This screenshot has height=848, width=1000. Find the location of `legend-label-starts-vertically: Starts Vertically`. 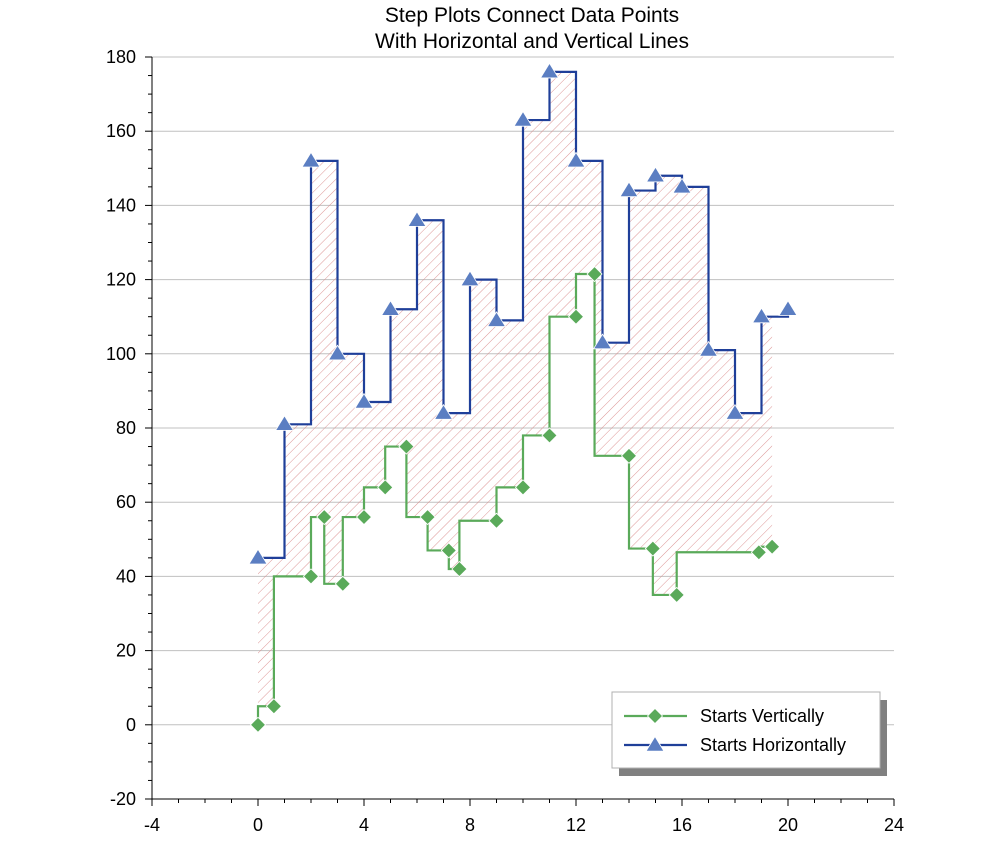

legend-label-starts-vertically: Starts Vertically is located at coordinates (762, 716).